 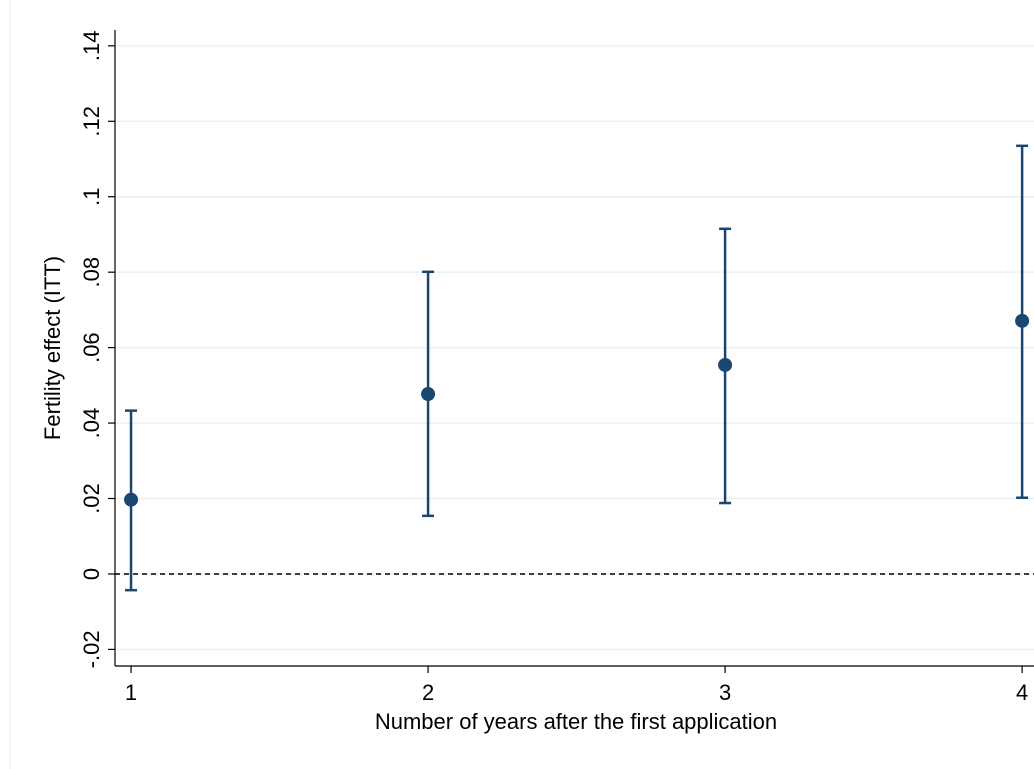 I want to click on y-tick-label: .1, so click(x=91, y=197).